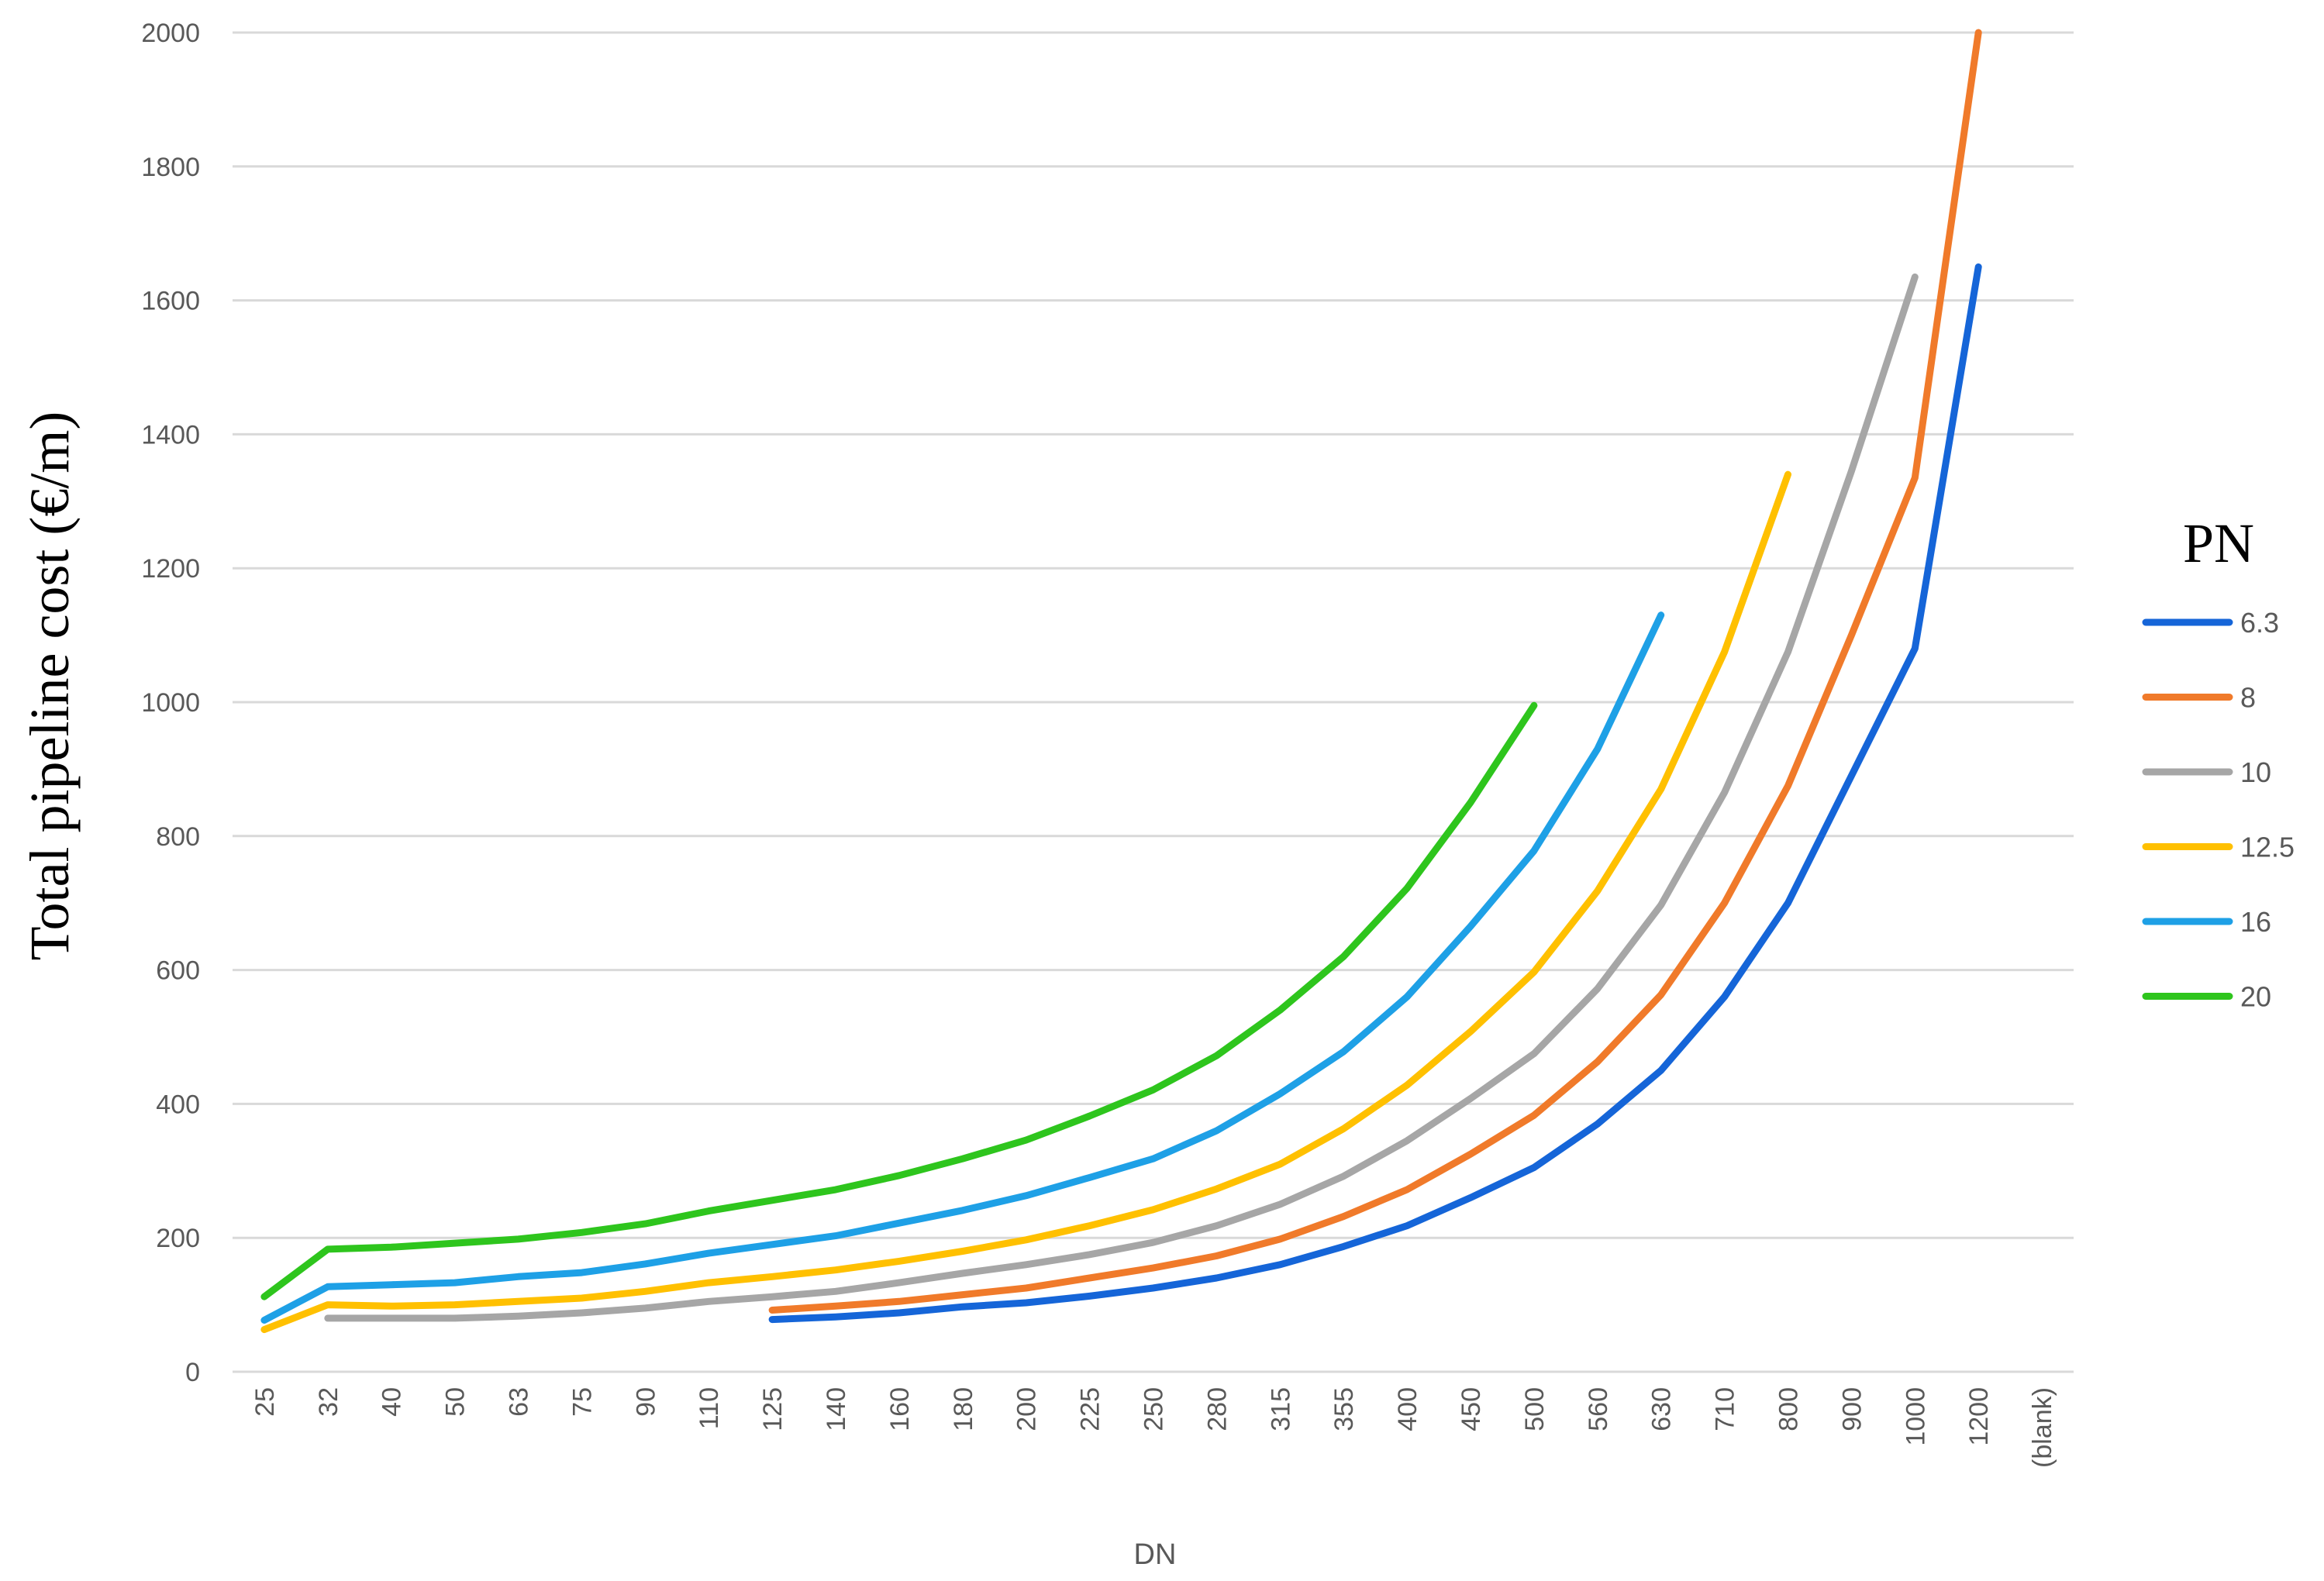 Image resolution: width=2324 pixels, height=1581 pixels. I want to click on x-tick-label: 200, so click(1027, 1409).